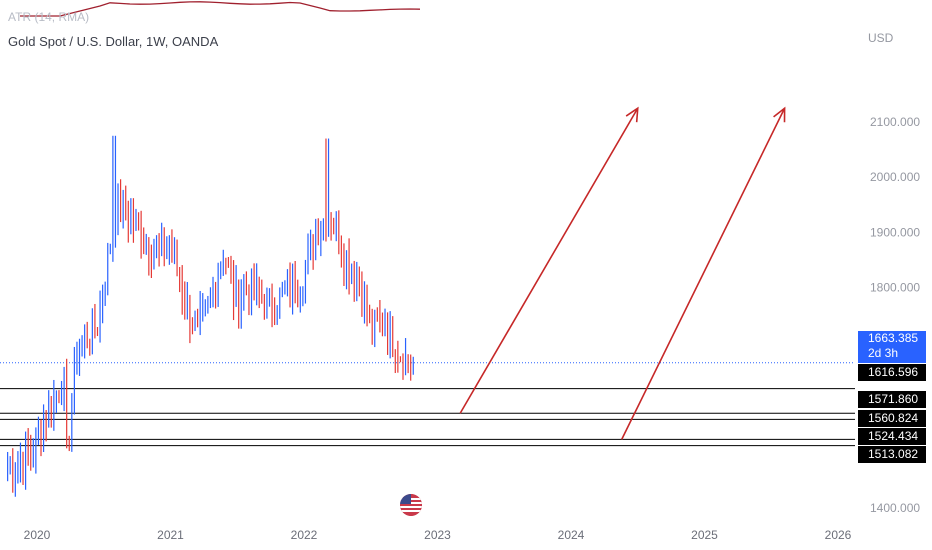 This screenshot has height=550, width=932. What do you see at coordinates (892, 436) in the screenshot?
I see `level-price-tag: 1524.434` at bounding box center [892, 436].